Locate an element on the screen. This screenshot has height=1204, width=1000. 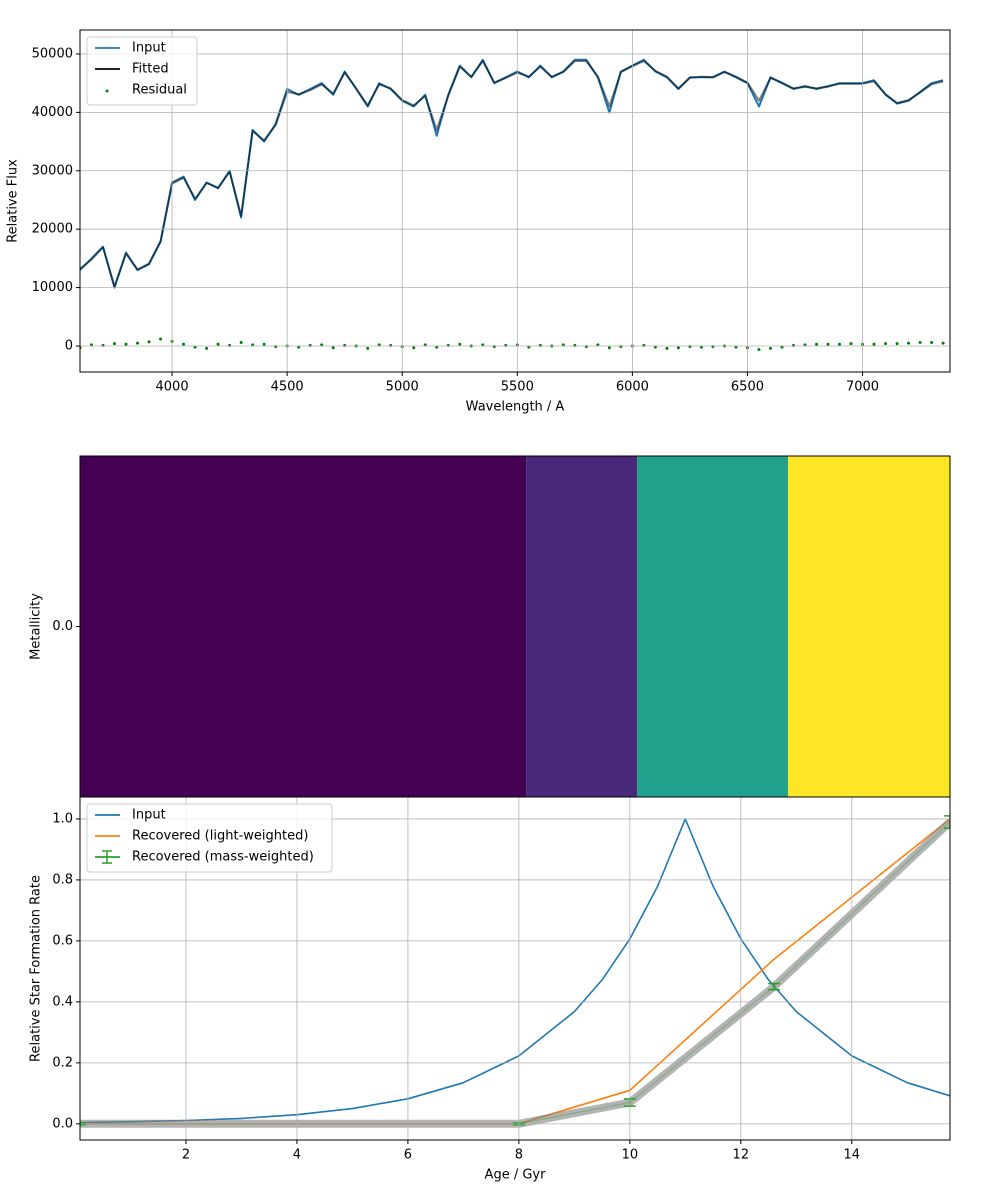
x-tick-label: 4500 is located at coordinates (287, 387).